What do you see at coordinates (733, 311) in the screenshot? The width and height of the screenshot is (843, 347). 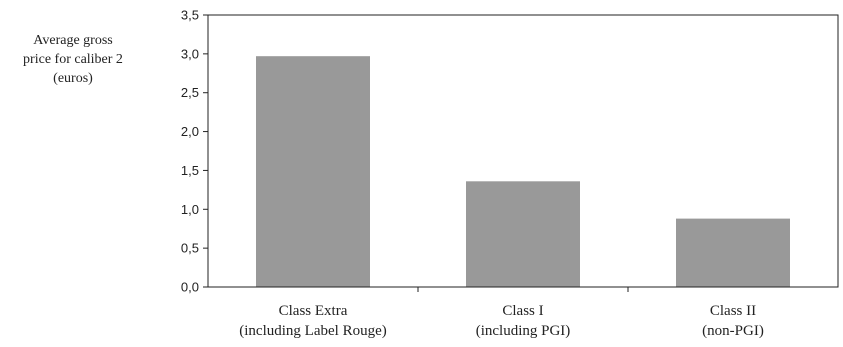 I see `category-label-line: Class II` at bounding box center [733, 311].